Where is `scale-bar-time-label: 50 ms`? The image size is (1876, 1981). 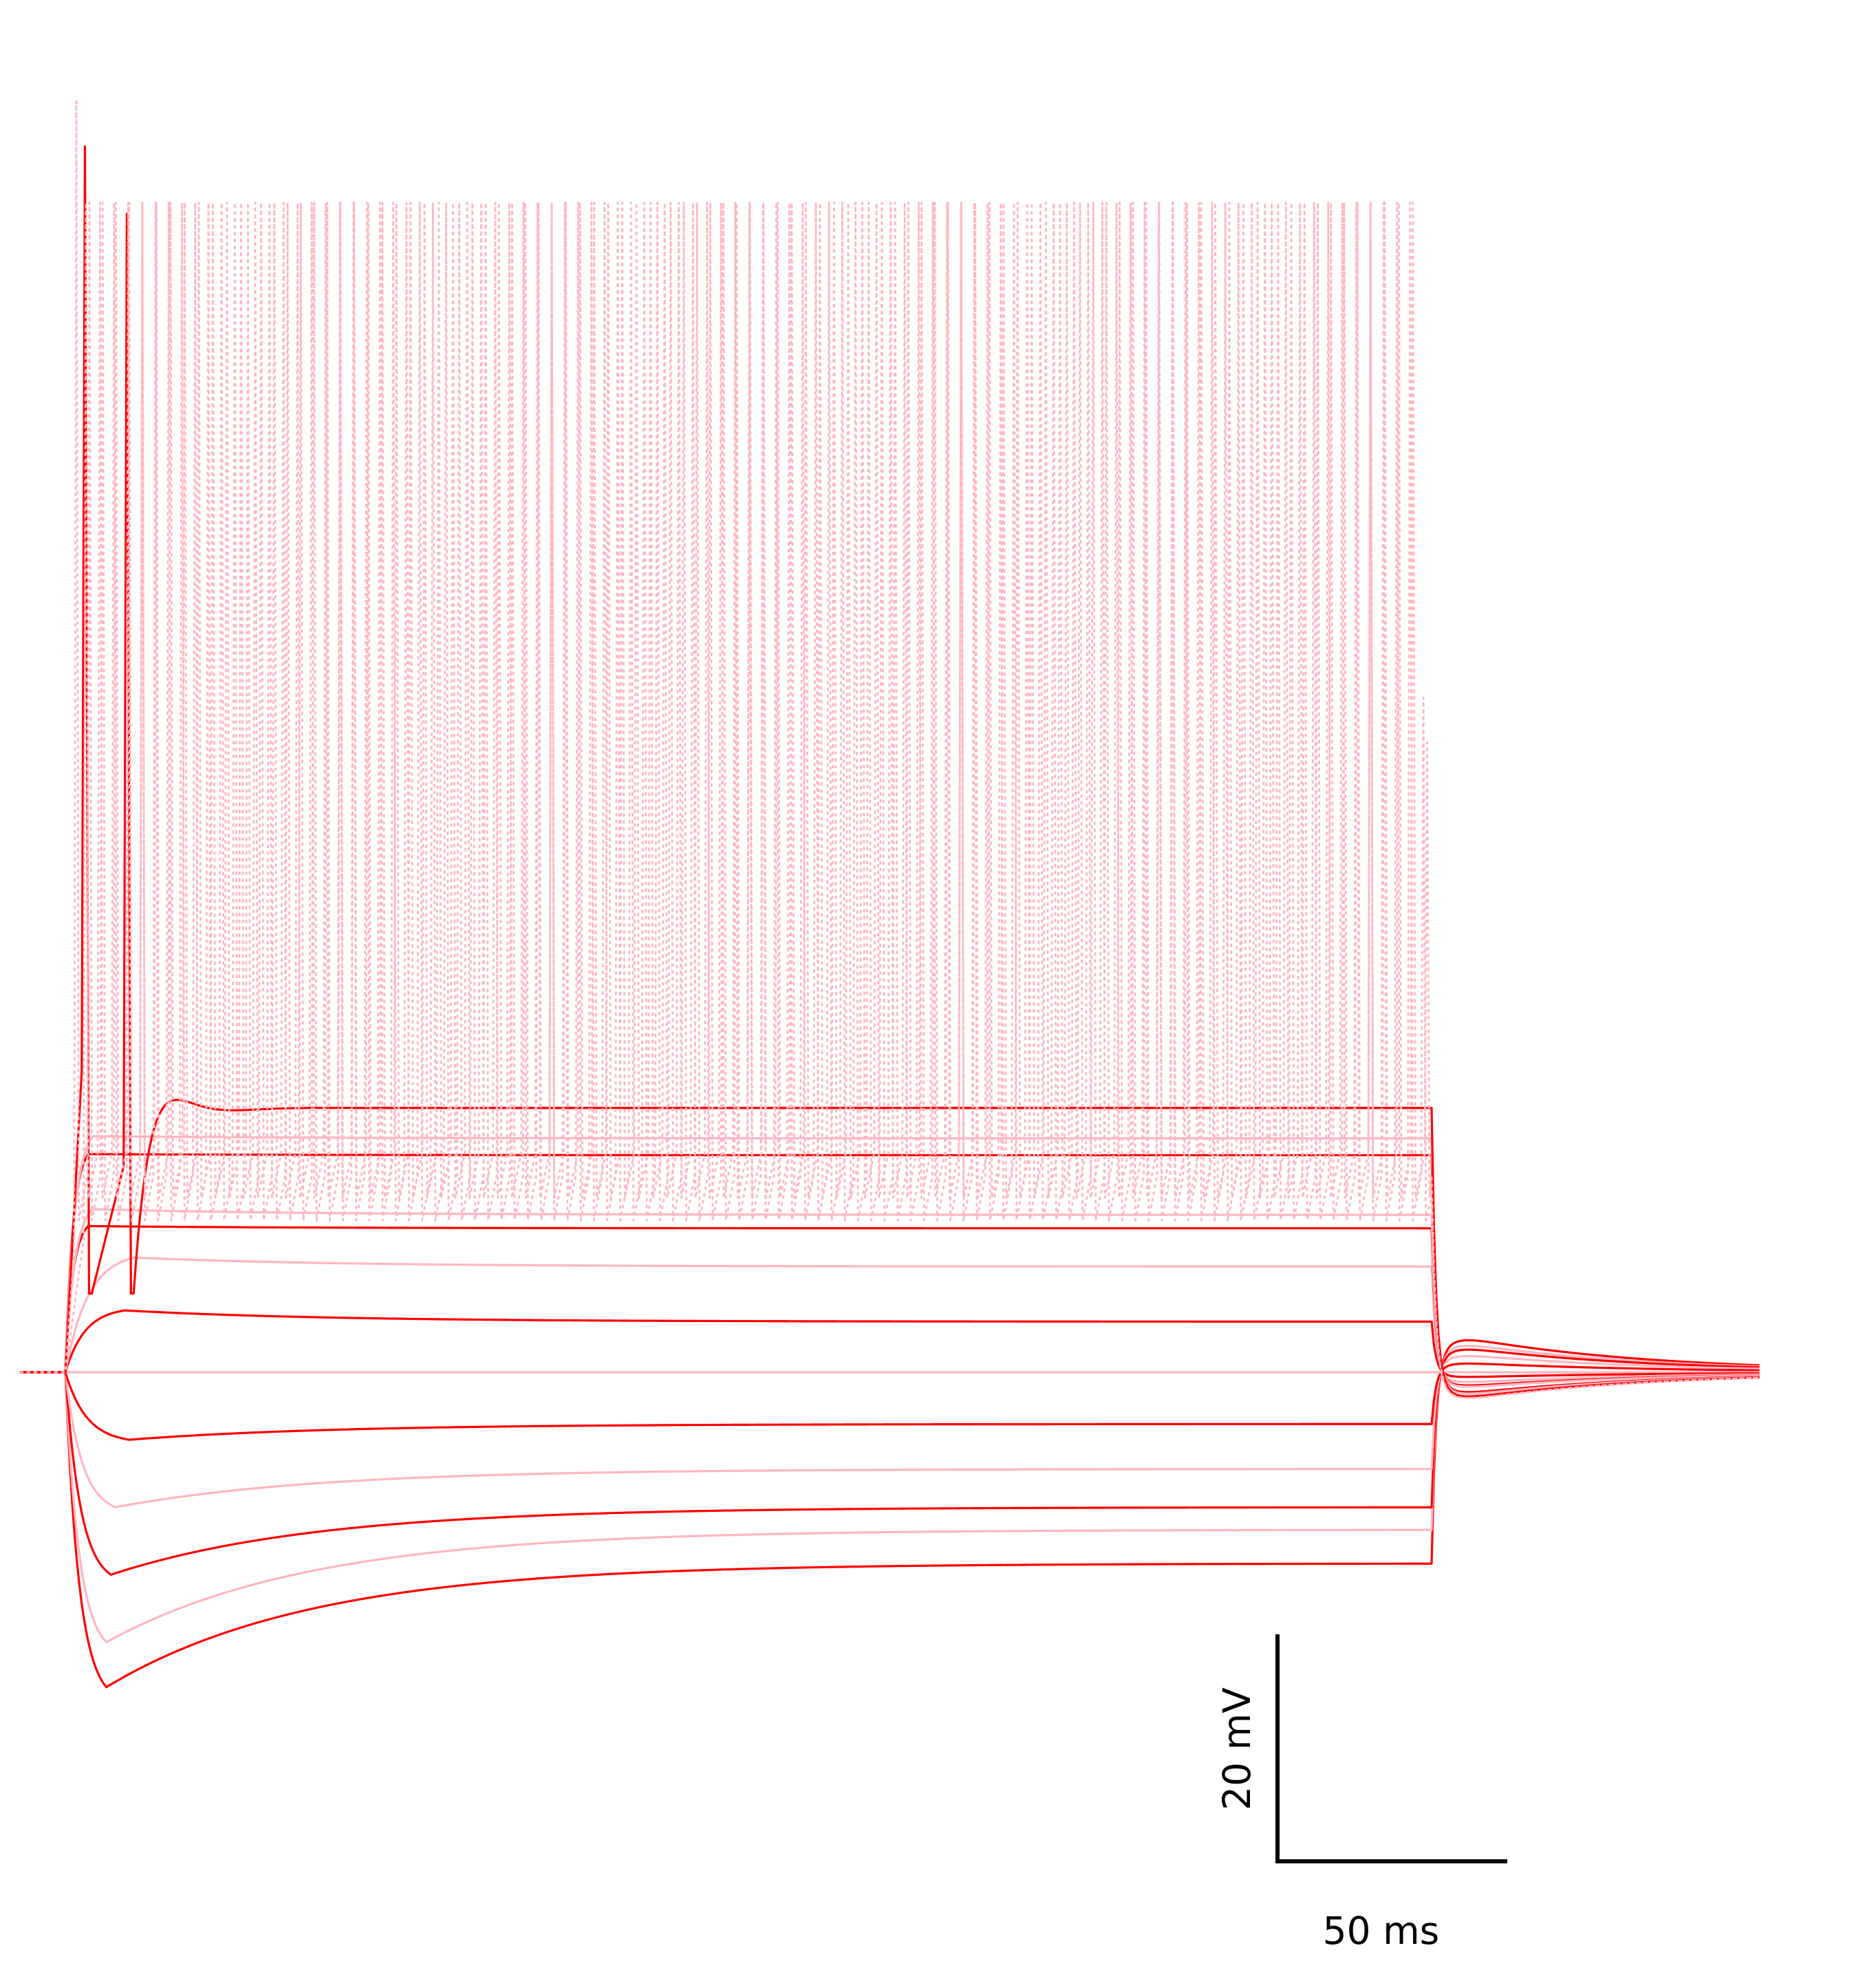
scale-bar-time-label: 50 ms is located at coordinates (1381, 1931).